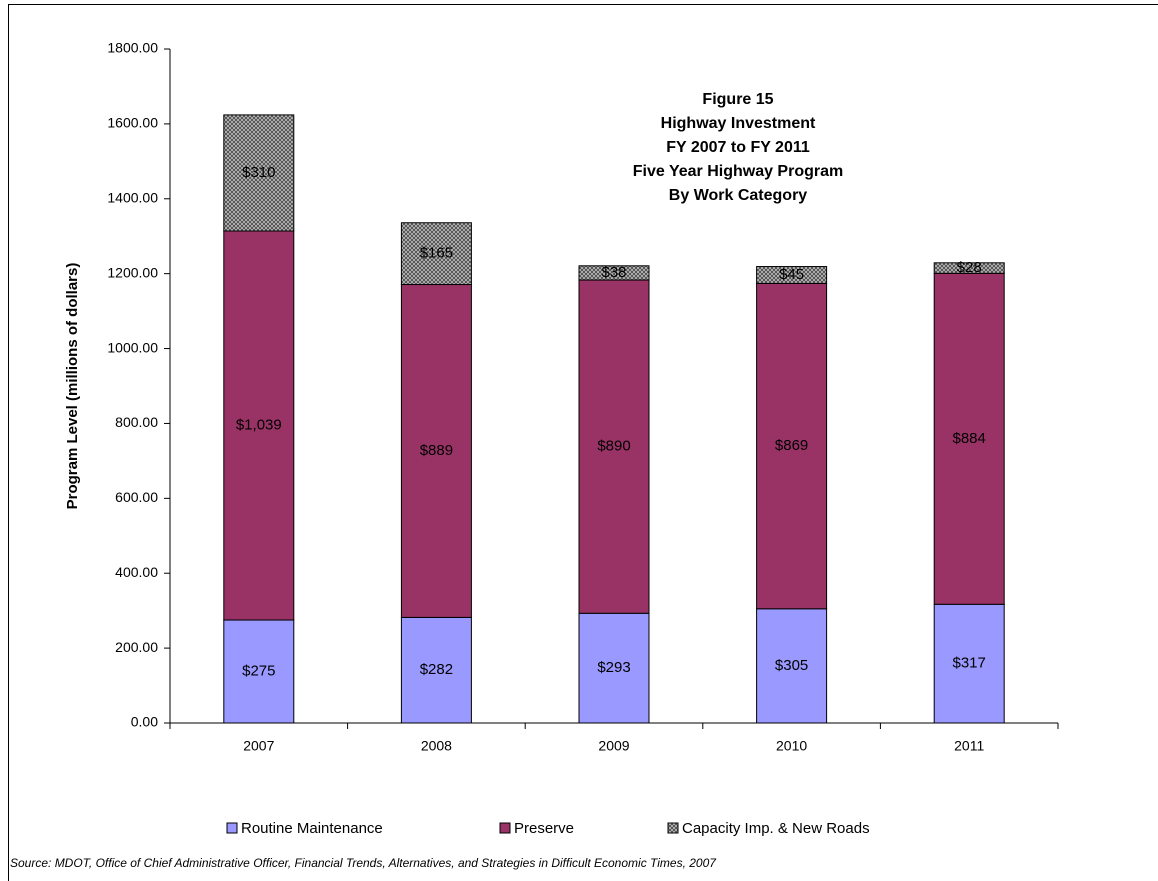  Describe the element at coordinates (258, 746) in the screenshot. I see `x-tick-label: 2007` at that location.